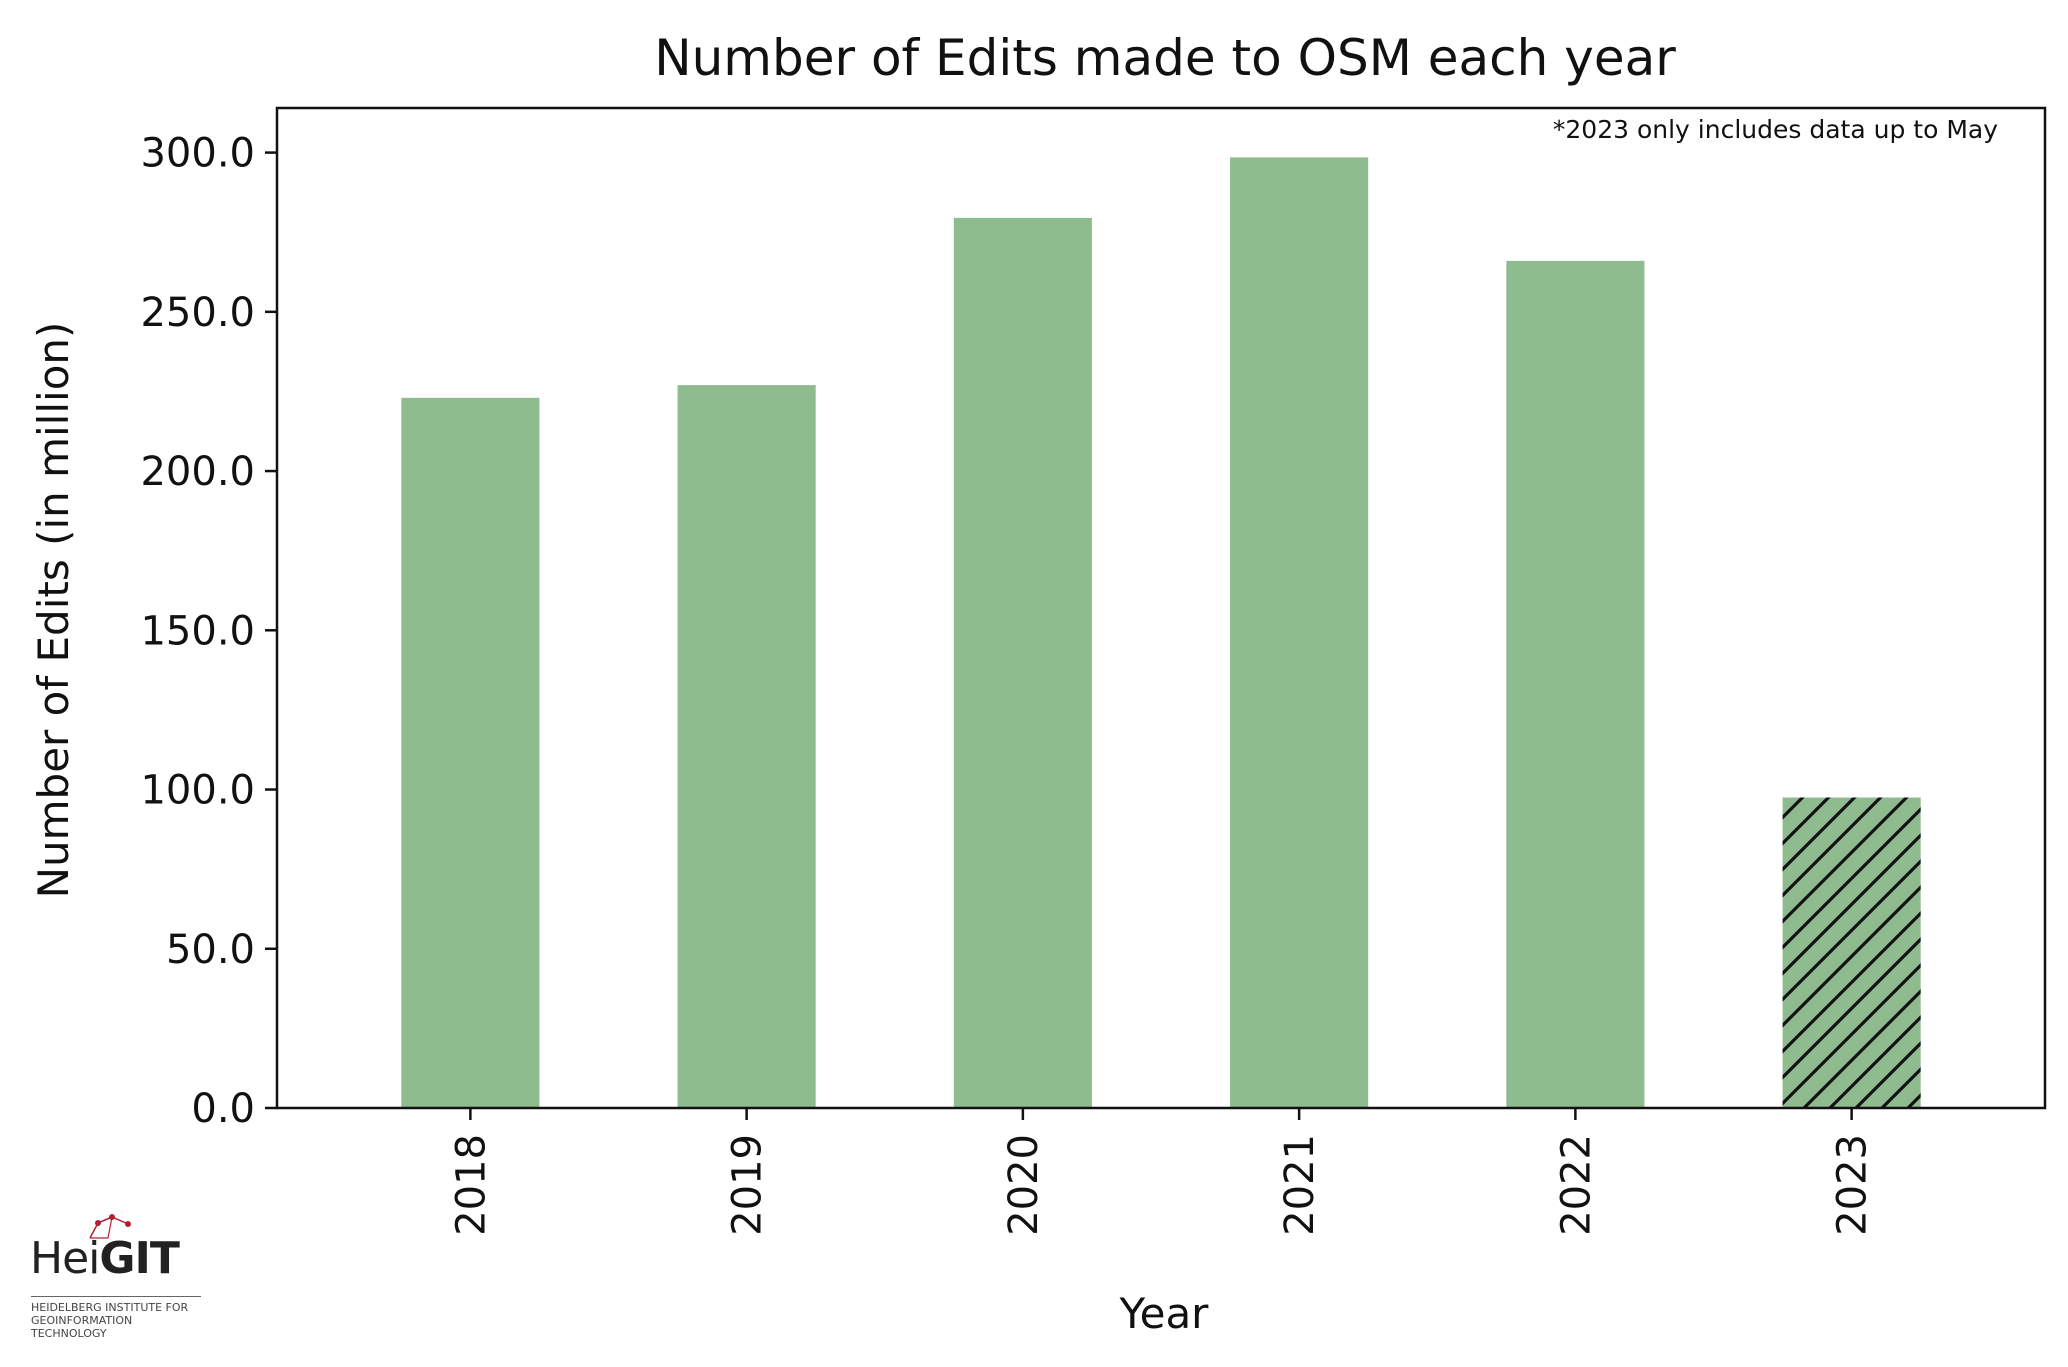  I want to click on logo-word-bold: GIT, so click(139, 1258).